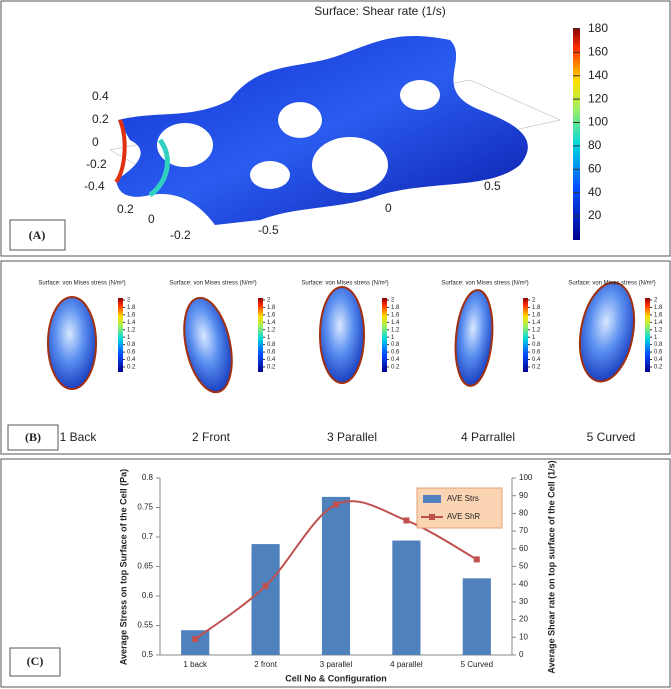 The width and height of the screenshot is (671, 689). I want to click on y-tick-label: 0.5, so click(148, 654).